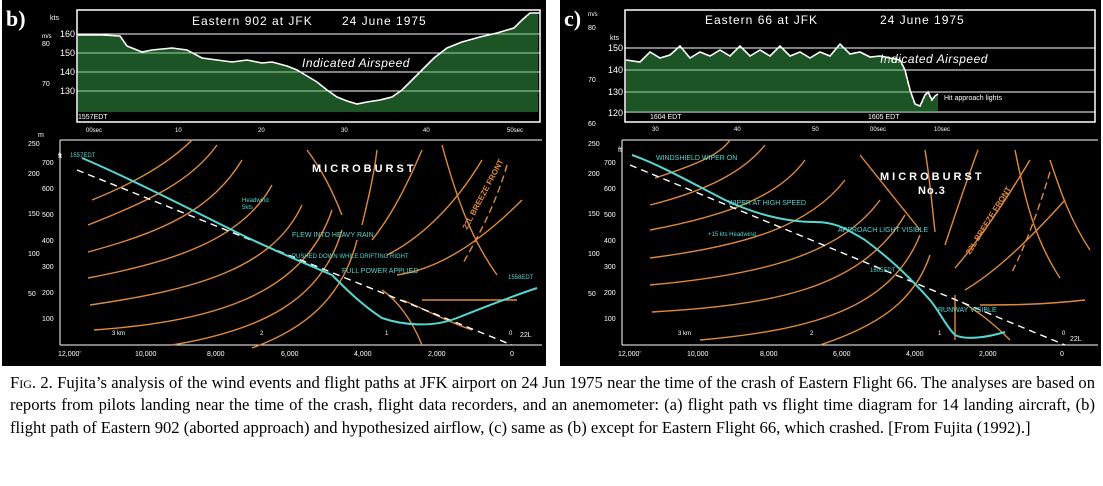  What do you see at coordinates (761, 20) in the screenshot?
I see `panel-c-title: Eastern 66 at JFK` at bounding box center [761, 20].